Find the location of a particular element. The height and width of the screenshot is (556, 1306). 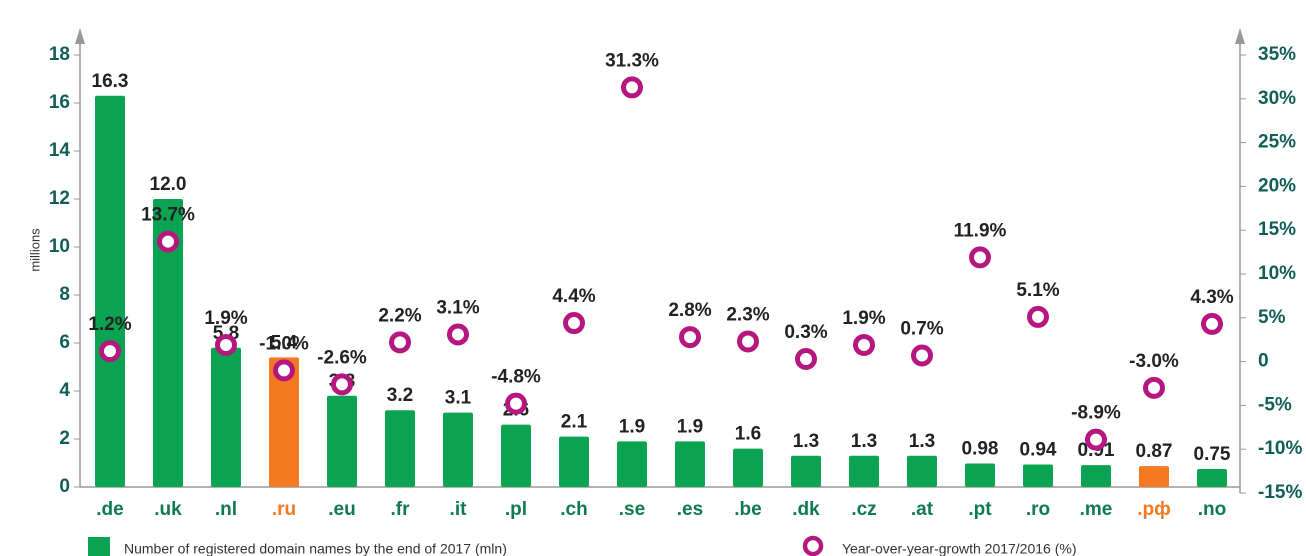

bar-value-label: 5.4 is located at coordinates (284, 342).